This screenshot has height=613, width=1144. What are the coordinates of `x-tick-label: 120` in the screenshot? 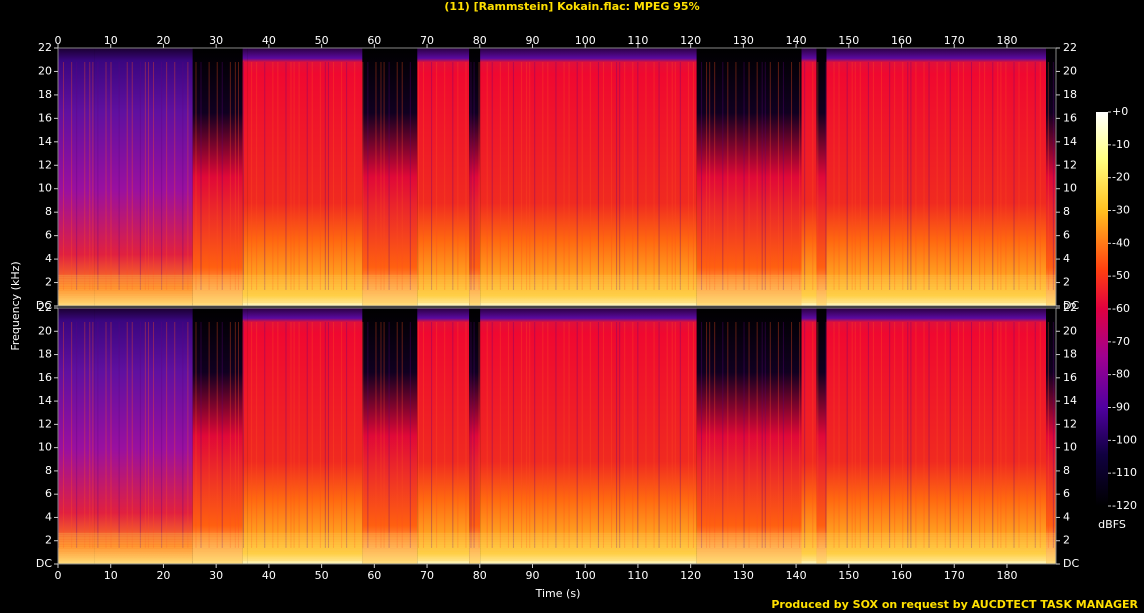 It's located at (690, 40).